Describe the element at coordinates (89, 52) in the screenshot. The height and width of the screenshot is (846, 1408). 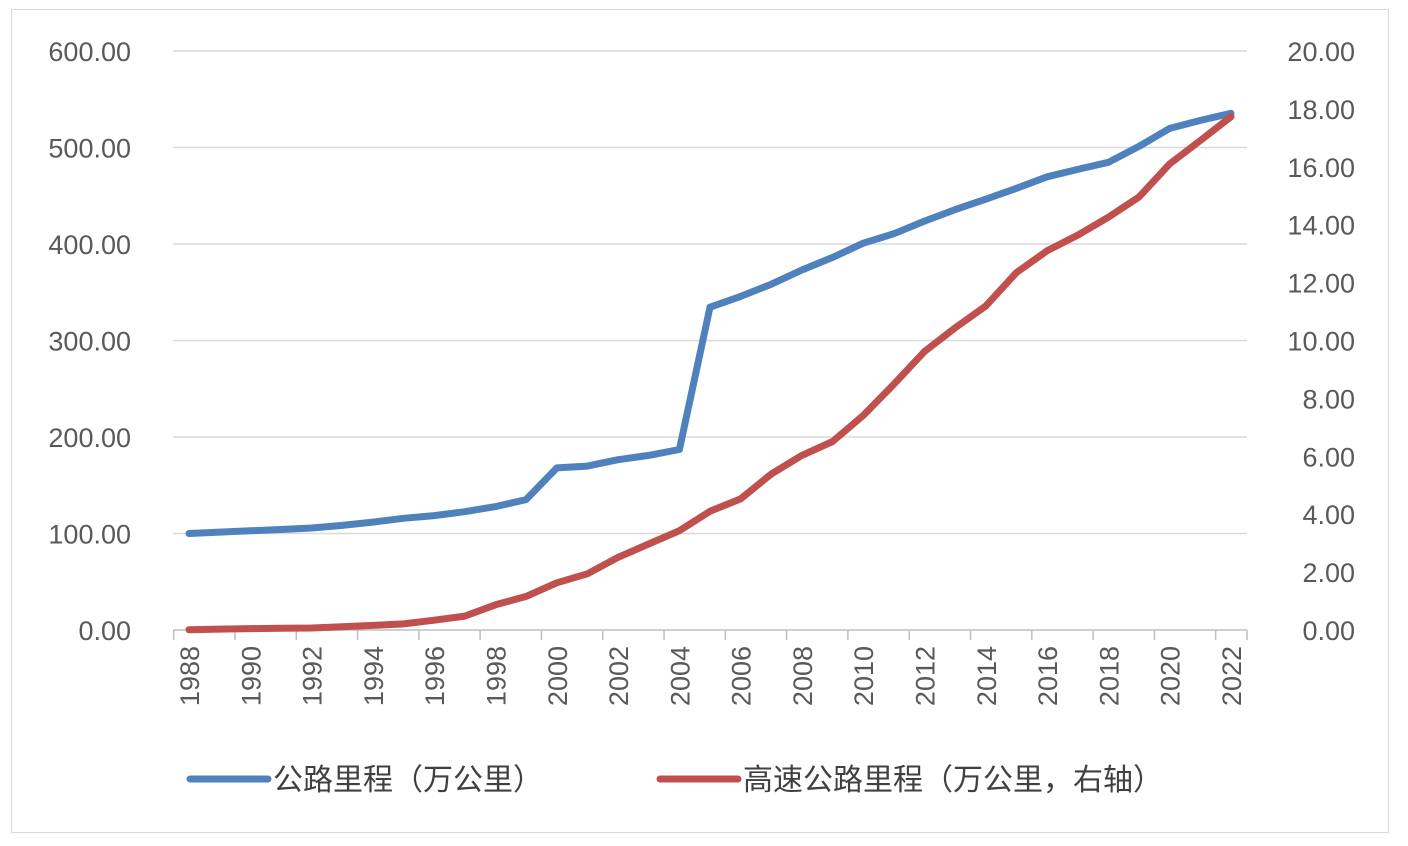
I see `left-tick-label: 600.00` at that location.